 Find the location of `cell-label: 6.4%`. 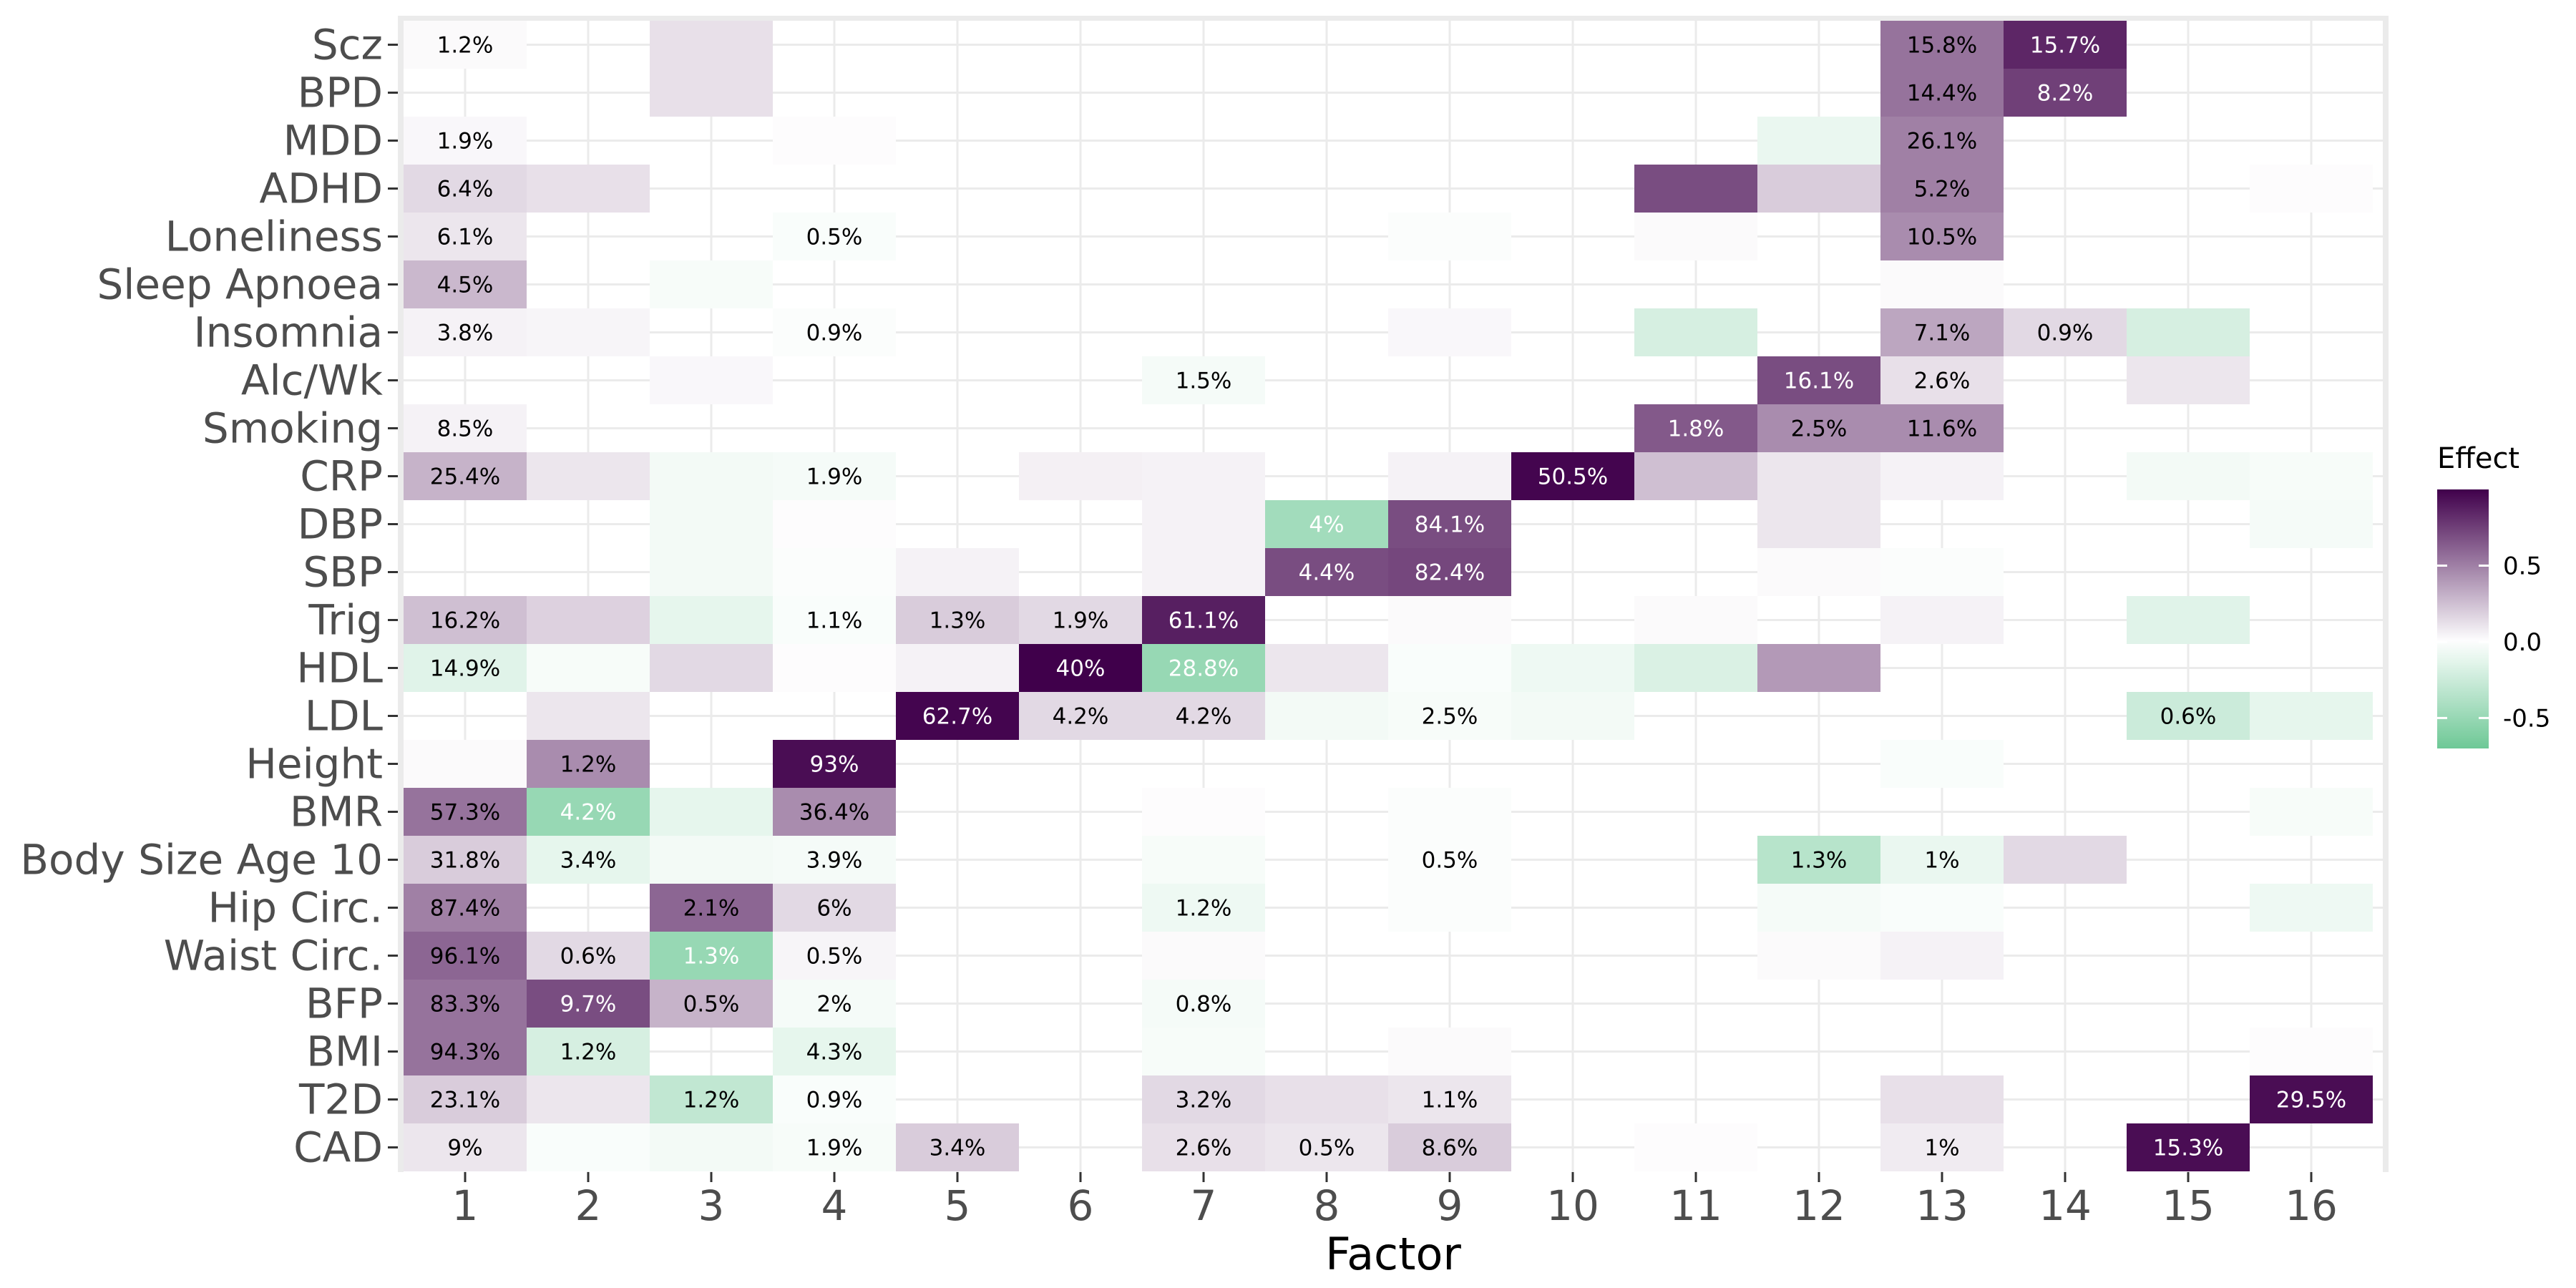

cell-label: 6.4% is located at coordinates (465, 190).